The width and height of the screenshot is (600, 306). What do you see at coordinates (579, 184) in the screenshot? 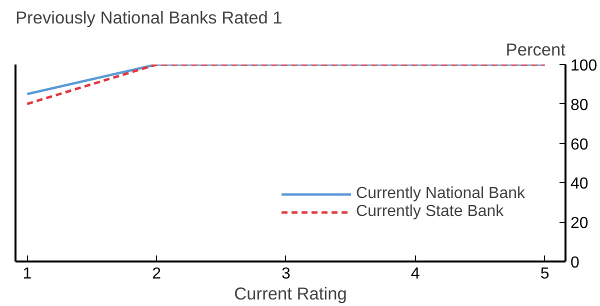
I see `y-tick-label: 40` at bounding box center [579, 184].